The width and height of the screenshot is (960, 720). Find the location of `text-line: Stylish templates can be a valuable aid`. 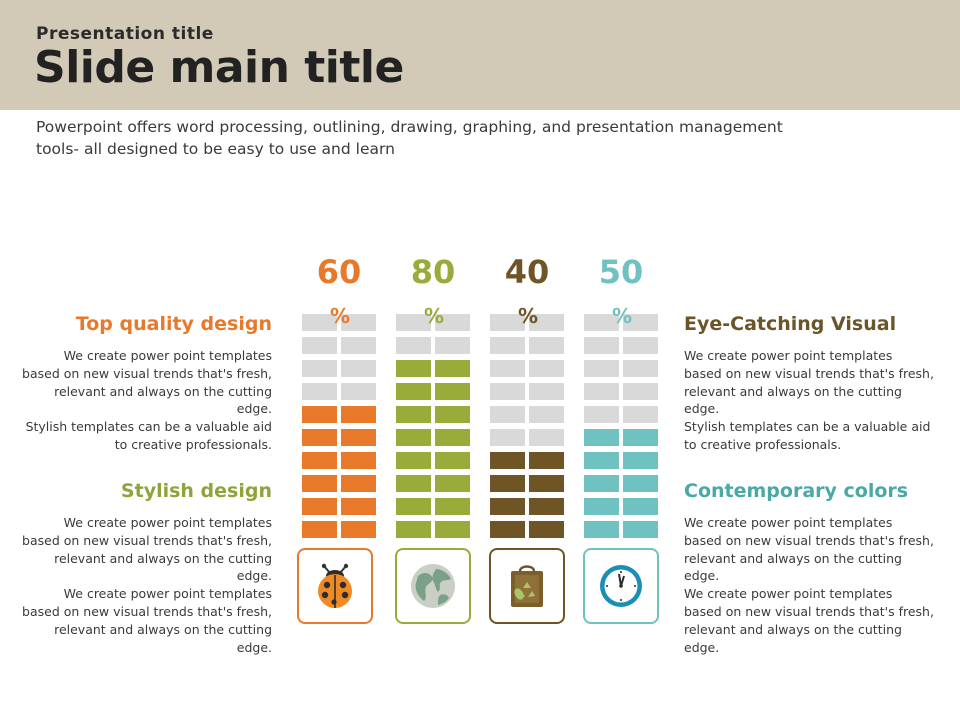

text-line: Stylish templates can be a valuable aid is located at coordinates (807, 427).